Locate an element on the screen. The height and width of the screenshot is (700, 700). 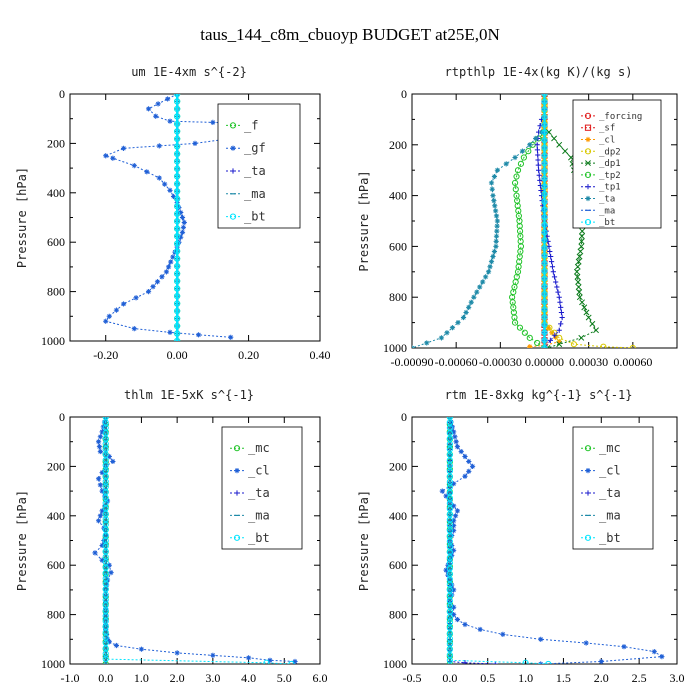
legend-entry: _cl is located at coordinates (607, 141).